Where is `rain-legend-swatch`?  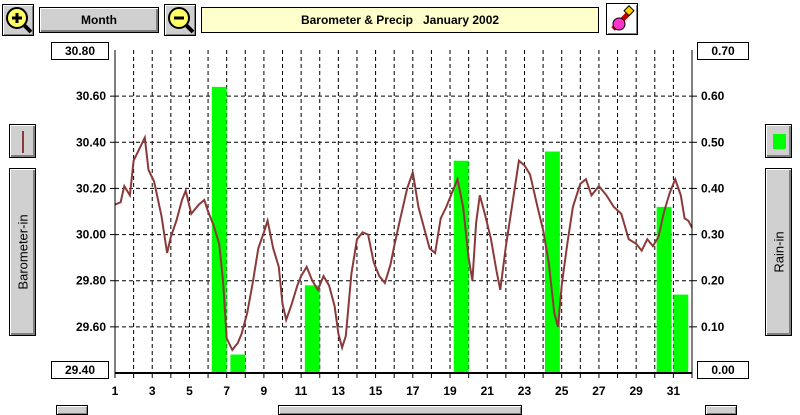
rain-legend-swatch is located at coordinates (779, 141).